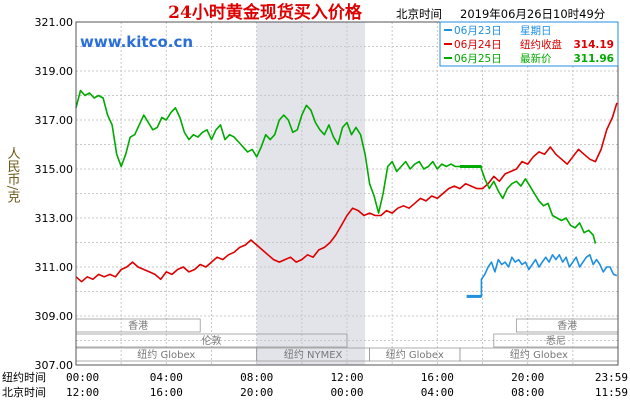  What do you see at coordinates (54, 71) in the screenshot?
I see `y-tick-label: 319.00` at bounding box center [54, 71].